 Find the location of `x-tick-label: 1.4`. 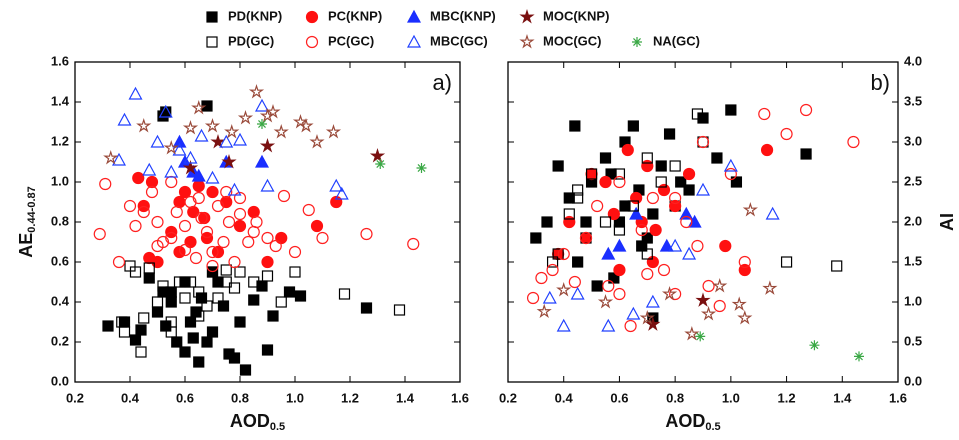

x-tick-label: 1.4 is located at coordinates (405, 397).